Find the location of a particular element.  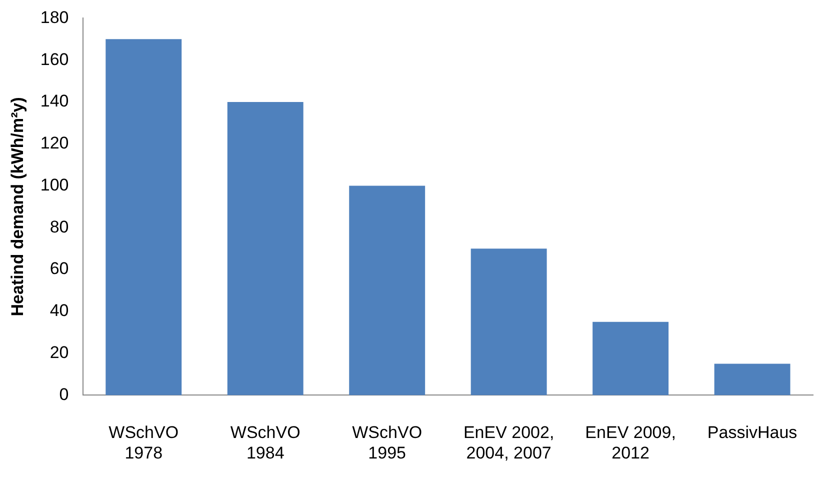

x-tick-label: EnEV 2009, 2012 is located at coordinates (630, 442).